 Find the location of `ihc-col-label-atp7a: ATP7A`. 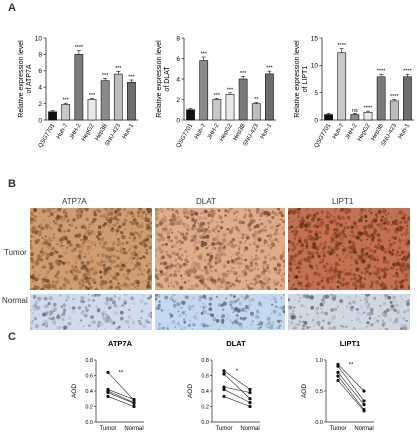

ihc-col-label-atp7a: ATP7A is located at coordinates (74, 201).